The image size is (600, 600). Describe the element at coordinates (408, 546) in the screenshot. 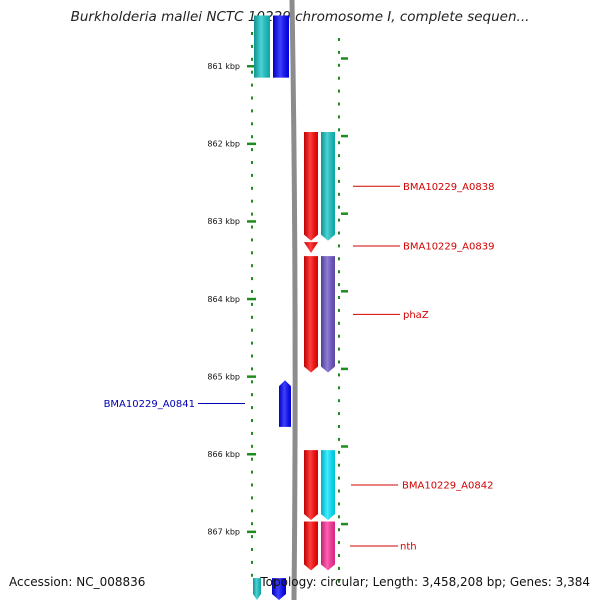

I see `gene-label: nth` at that location.